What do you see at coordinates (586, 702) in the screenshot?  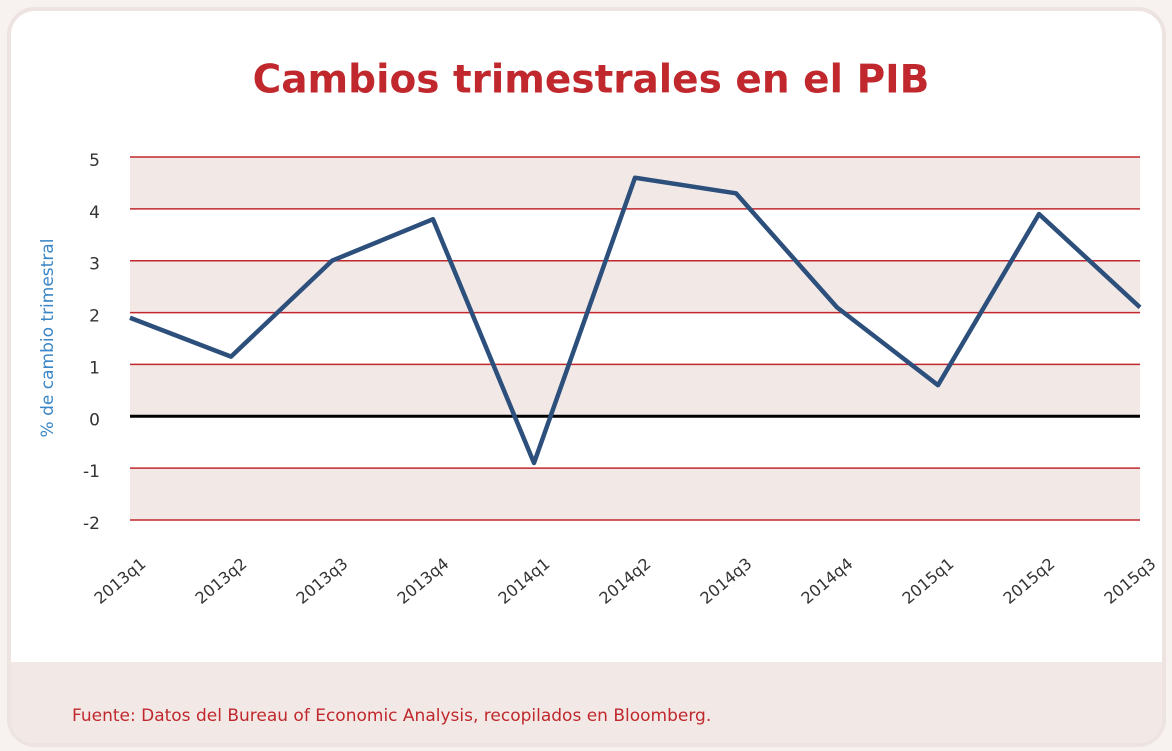 I see `footer-band` at bounding box center [586, 702].